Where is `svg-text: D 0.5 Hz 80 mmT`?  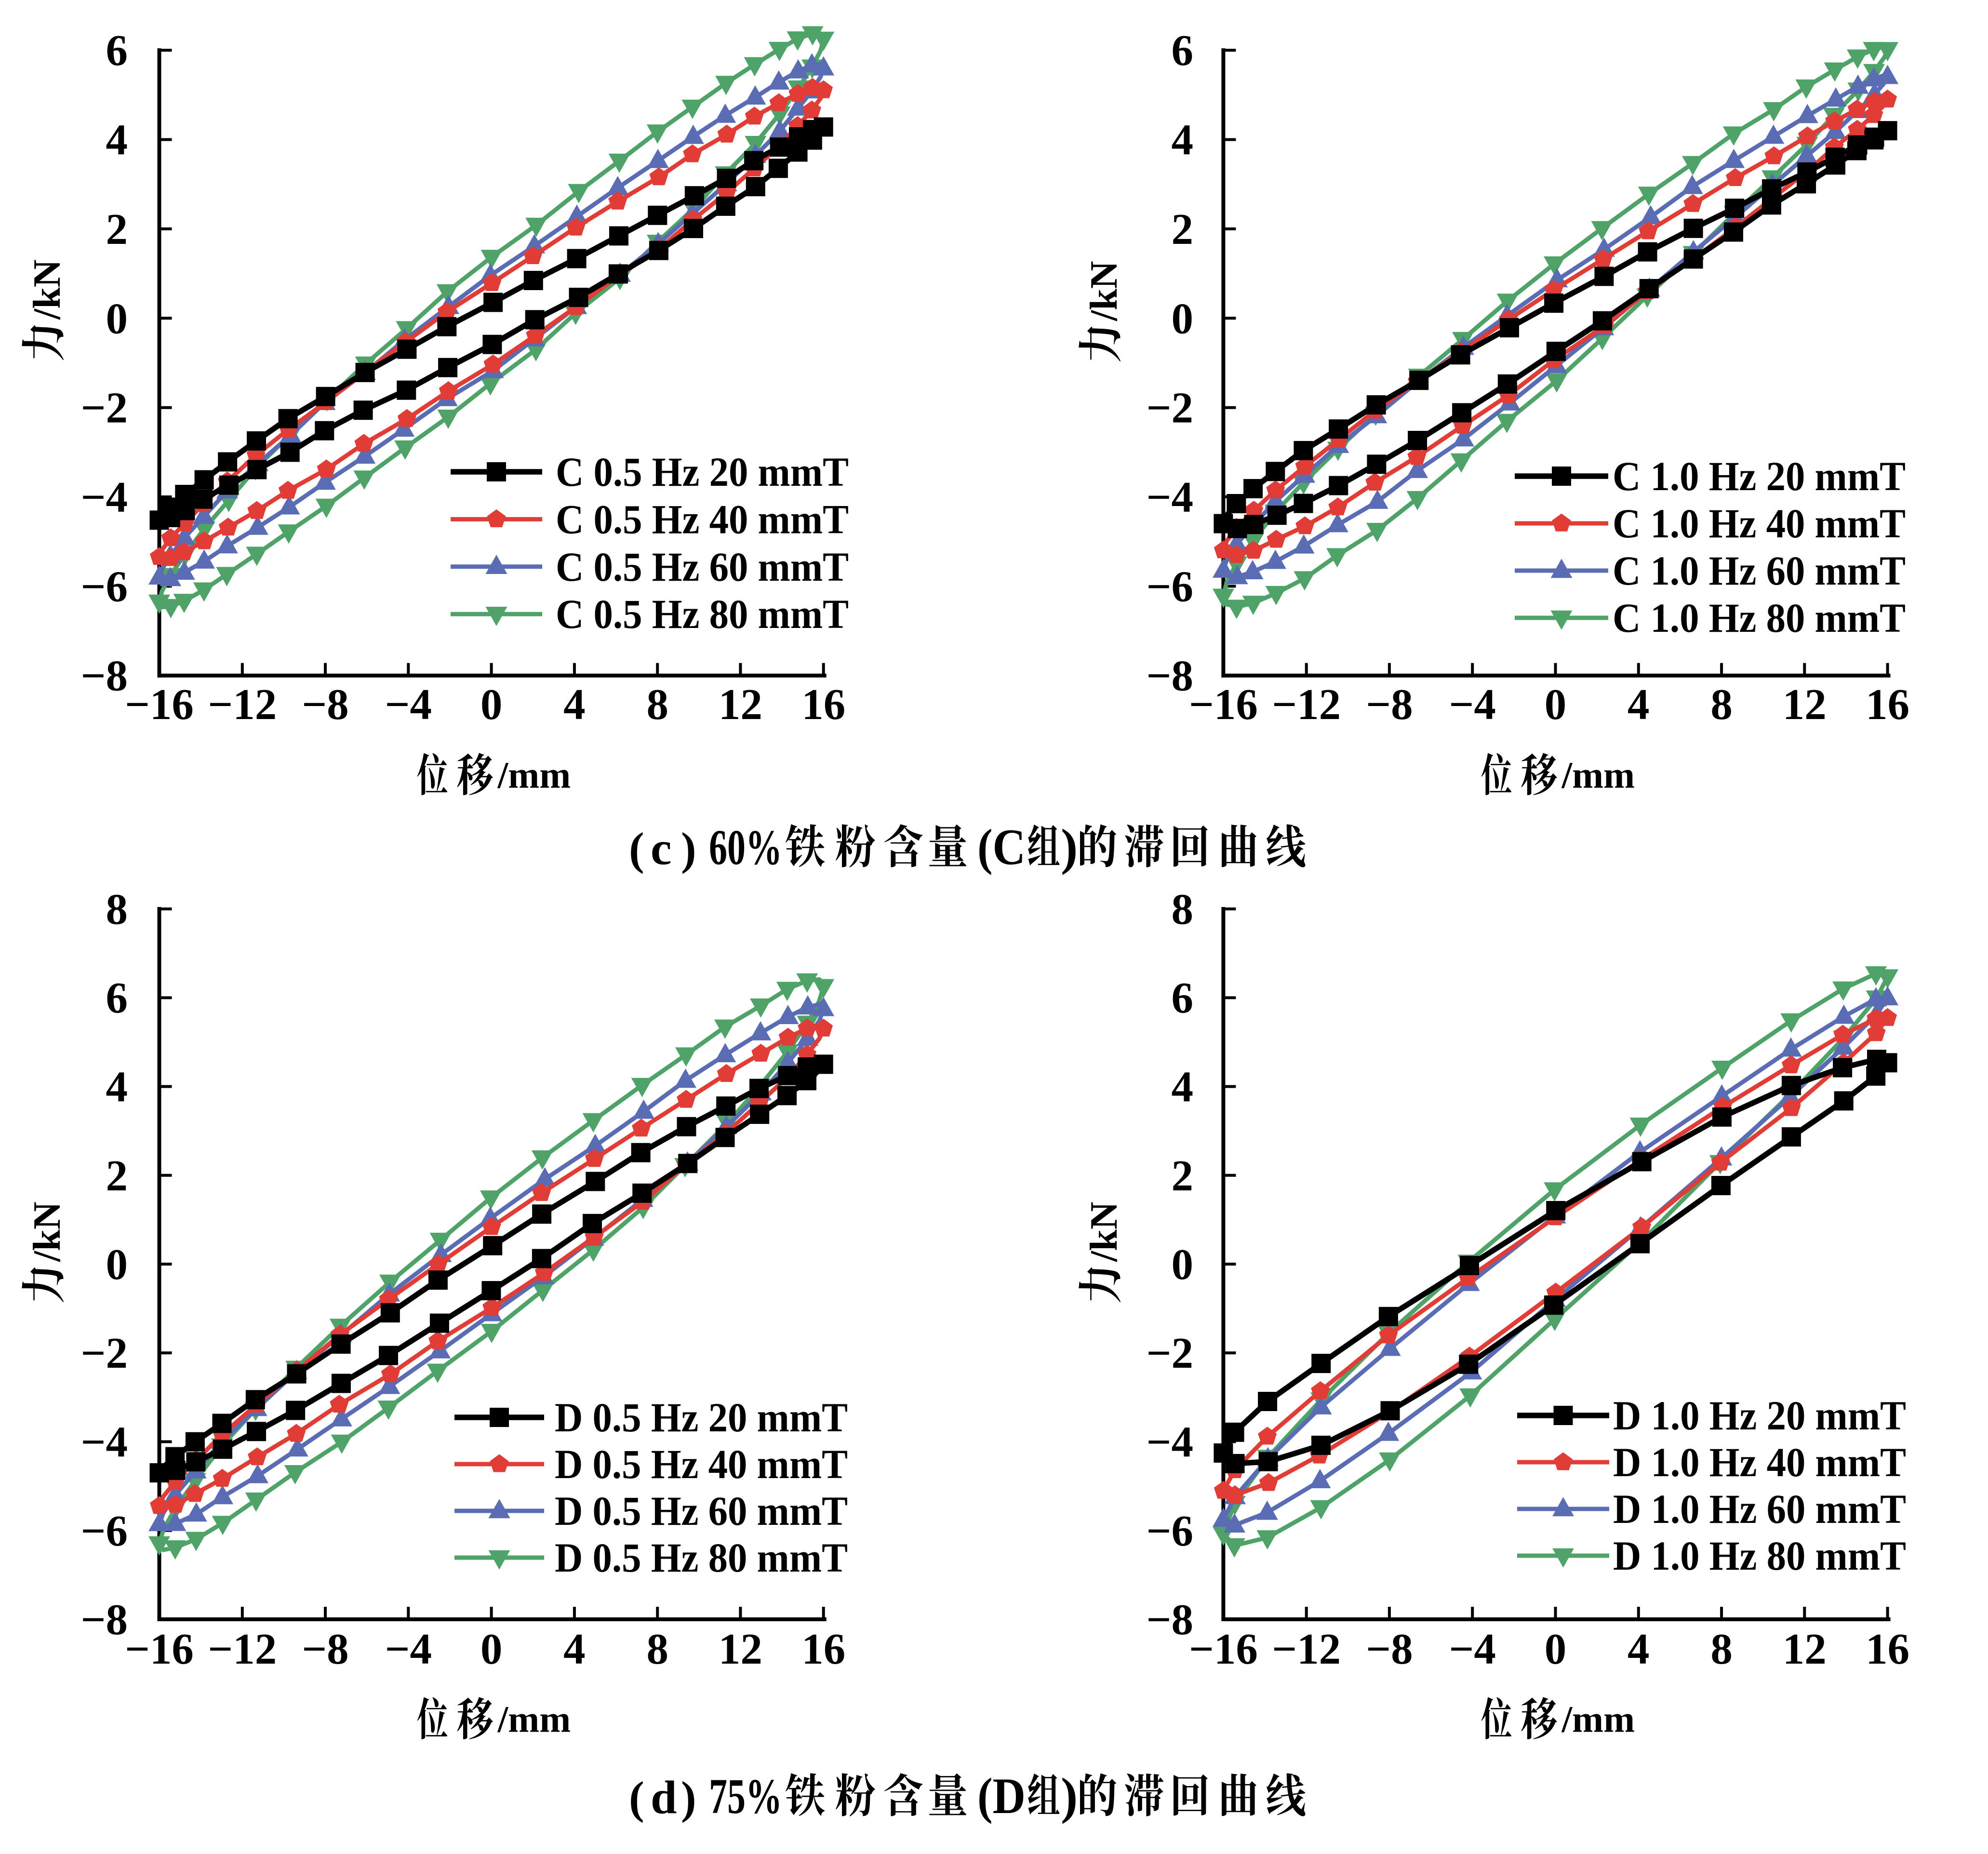 svg-text: D 0.5 Hz 80 mmT is located at coordinates (701, 1557).